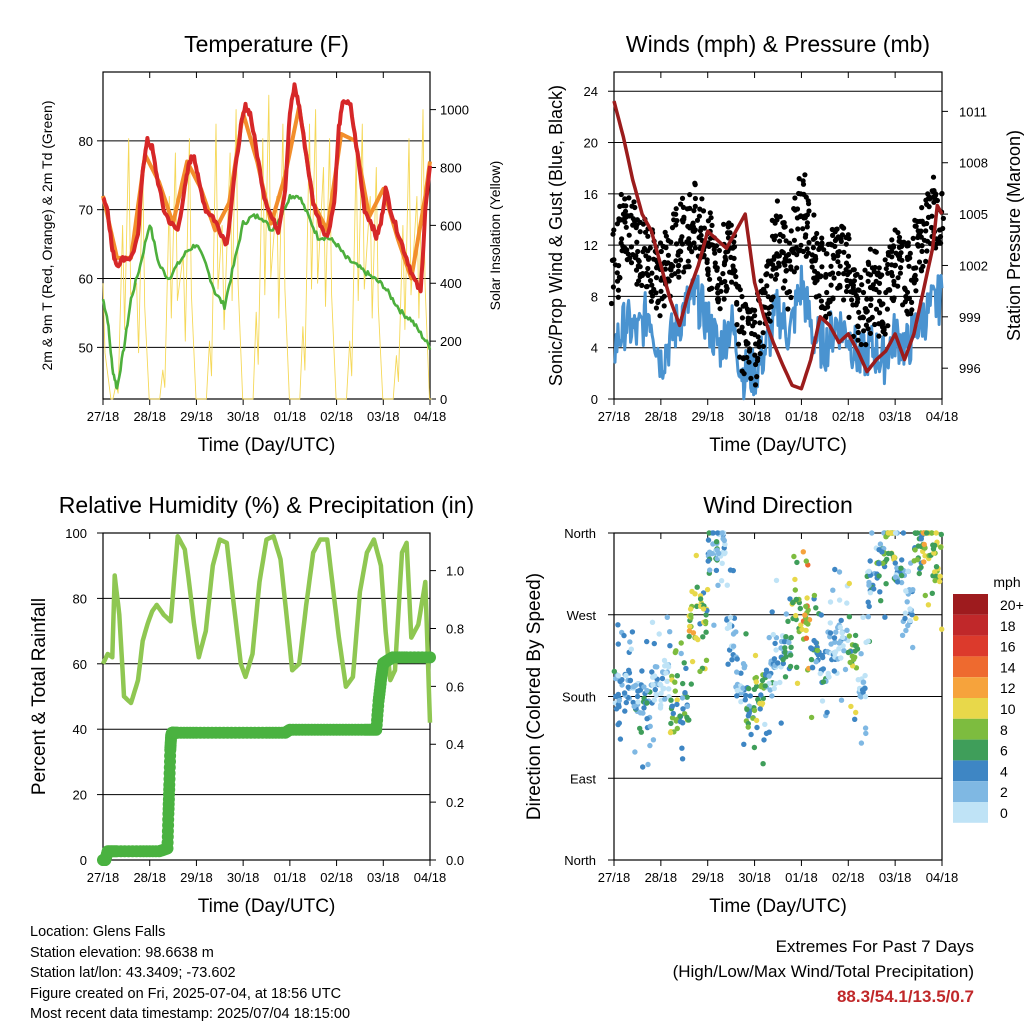 This screenshot has width=1024, height=1025. What do you see at coordinates (661, 416) in the screenshot?
I see `winds-x-tick-label: 28/18` at bounding box center [661, 416].